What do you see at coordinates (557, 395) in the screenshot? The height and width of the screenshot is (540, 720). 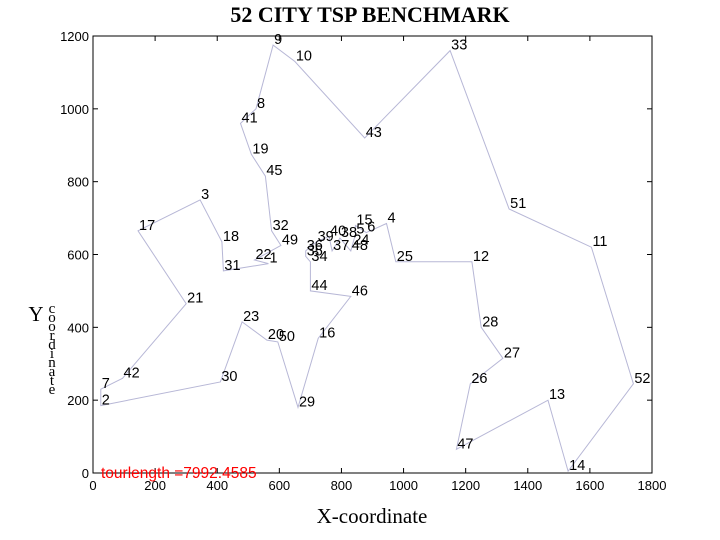 I see `city-label-13: 13` at bounding box center [557, 395].